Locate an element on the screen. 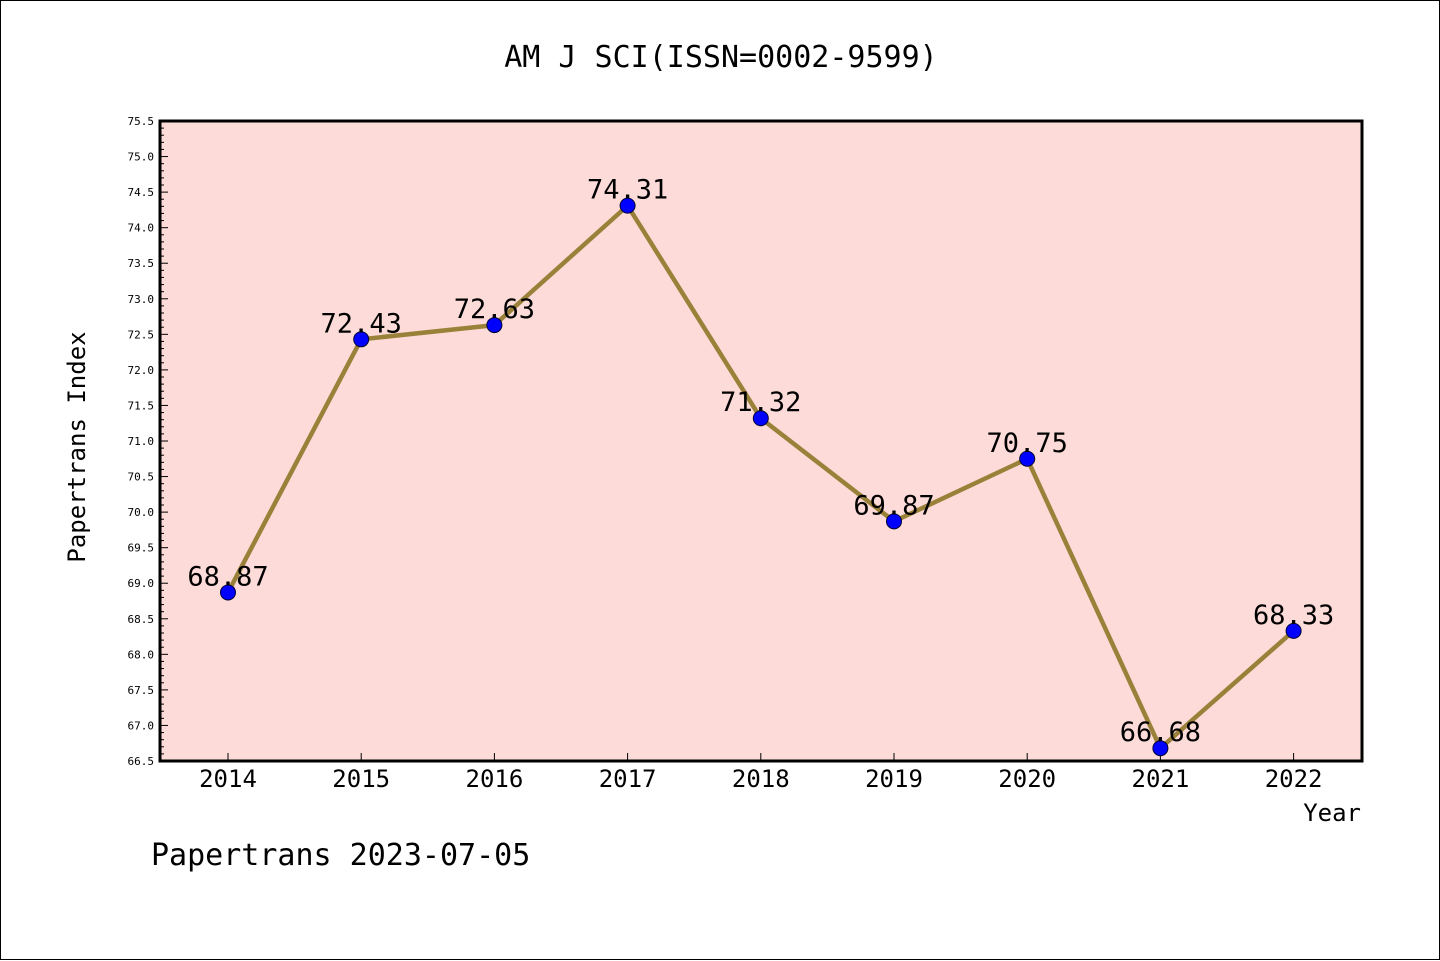 The height and width of the screenshot is (961, 1440). x-tick-label: 2018 is located at coordinates (761, 779).